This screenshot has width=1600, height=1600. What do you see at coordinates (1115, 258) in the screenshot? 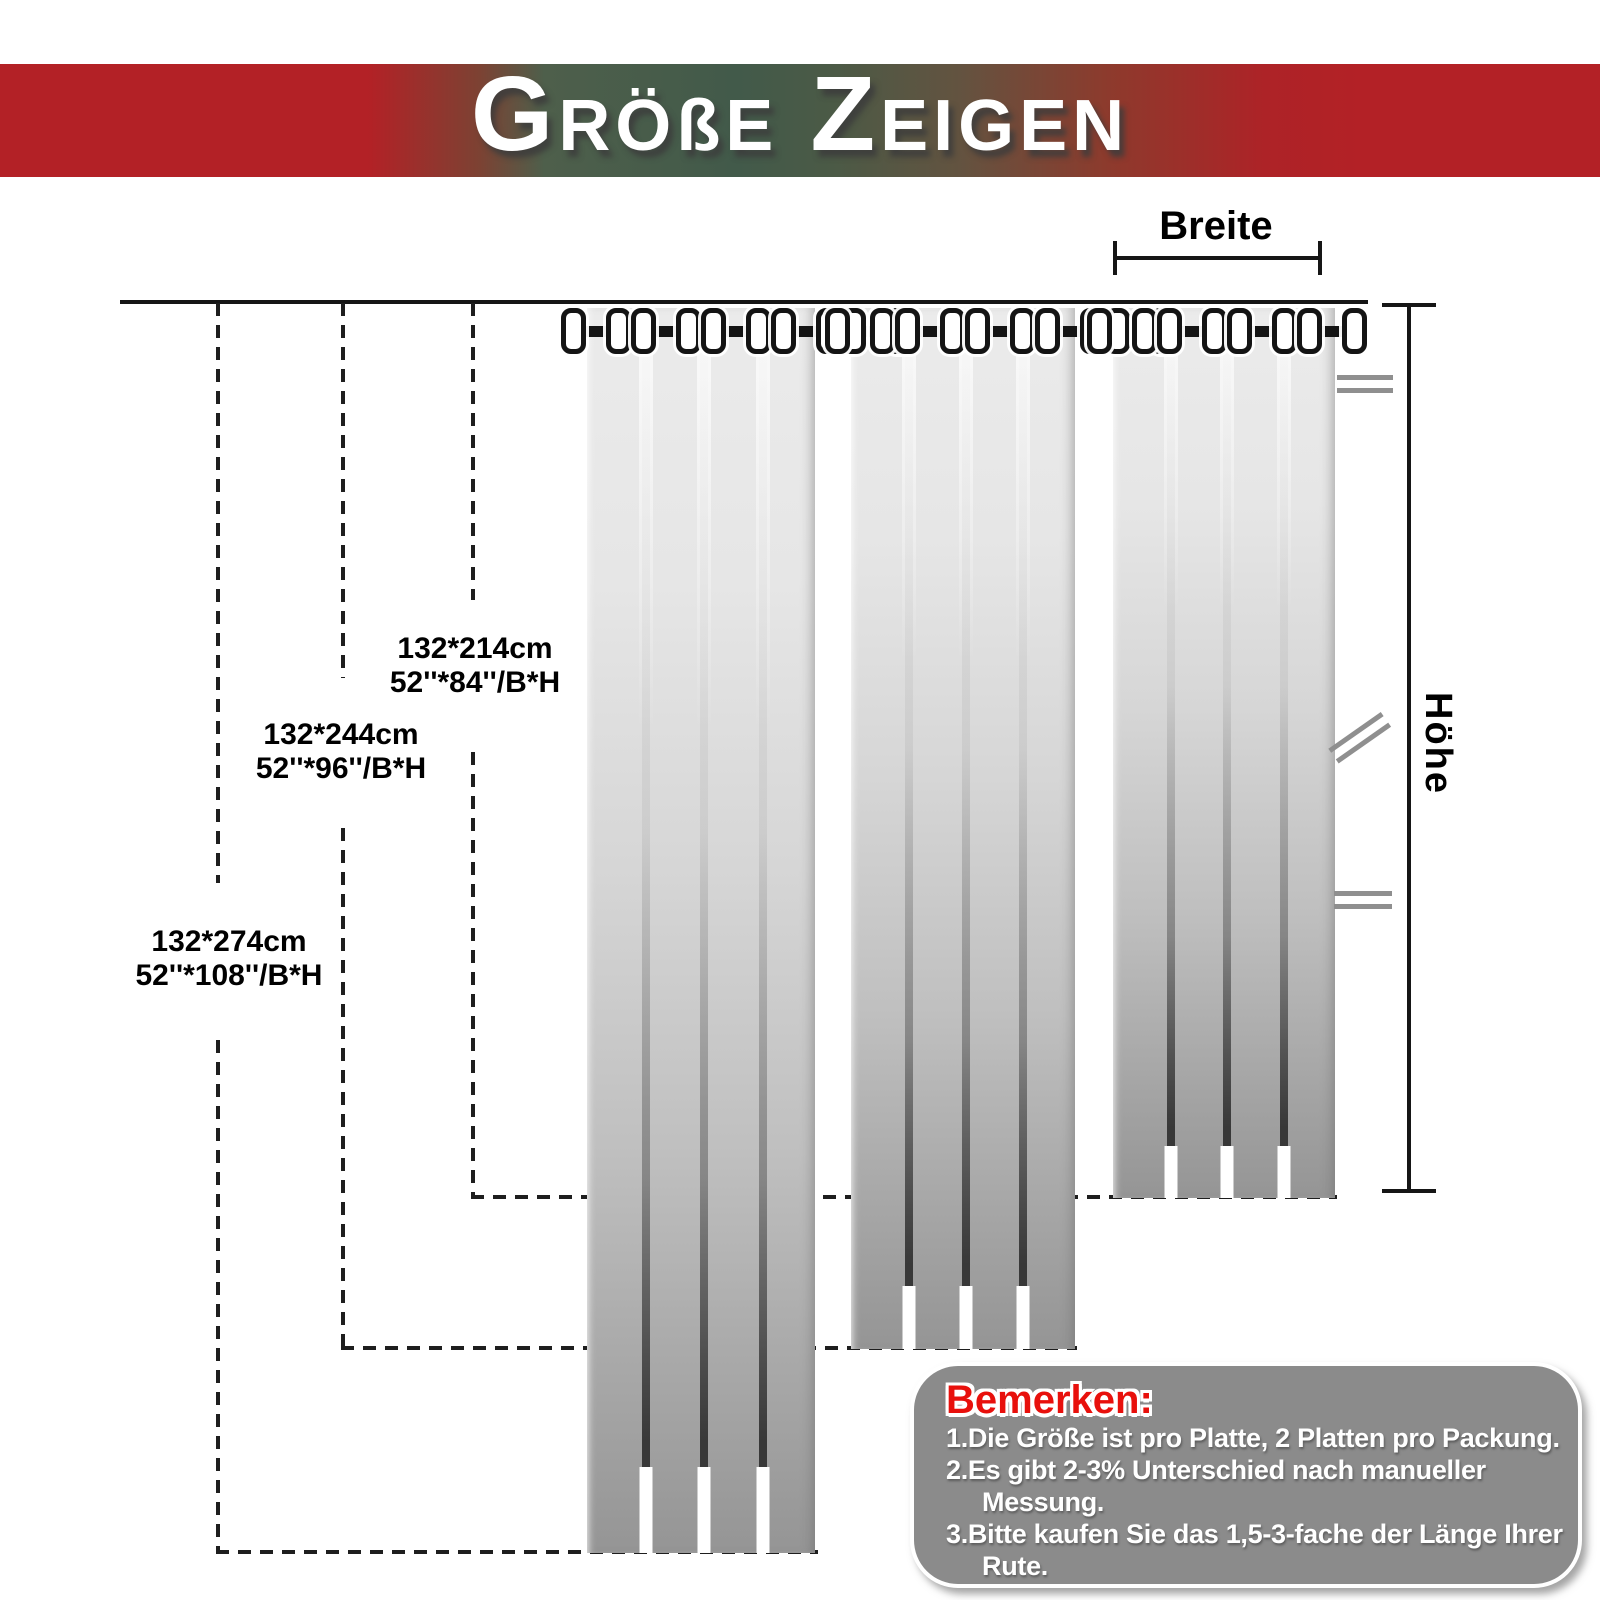
I see `width-bracket-tick-left` at bounding box center [1115, 258].